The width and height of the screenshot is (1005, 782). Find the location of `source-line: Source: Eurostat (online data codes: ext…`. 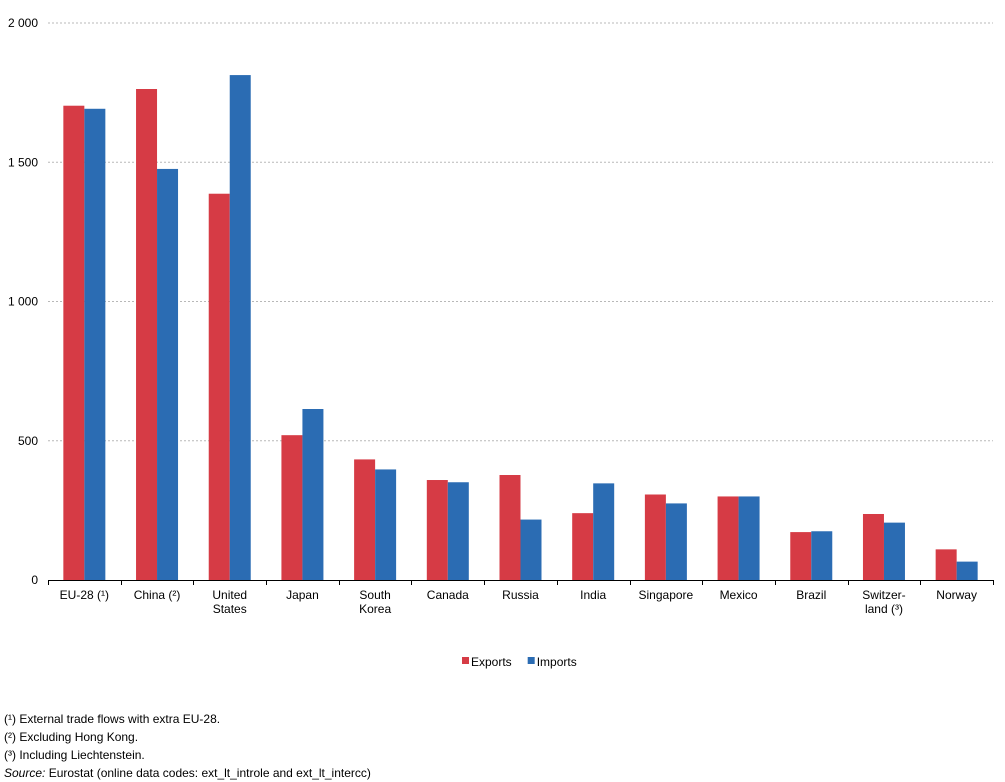

source-line: Source: Eurostat (online data codes: ext… is located at coordinates (187, 773).